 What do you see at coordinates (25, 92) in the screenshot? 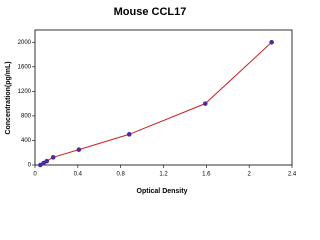
I see `y-tick-label: 1200` at bounding box center [25, 92].